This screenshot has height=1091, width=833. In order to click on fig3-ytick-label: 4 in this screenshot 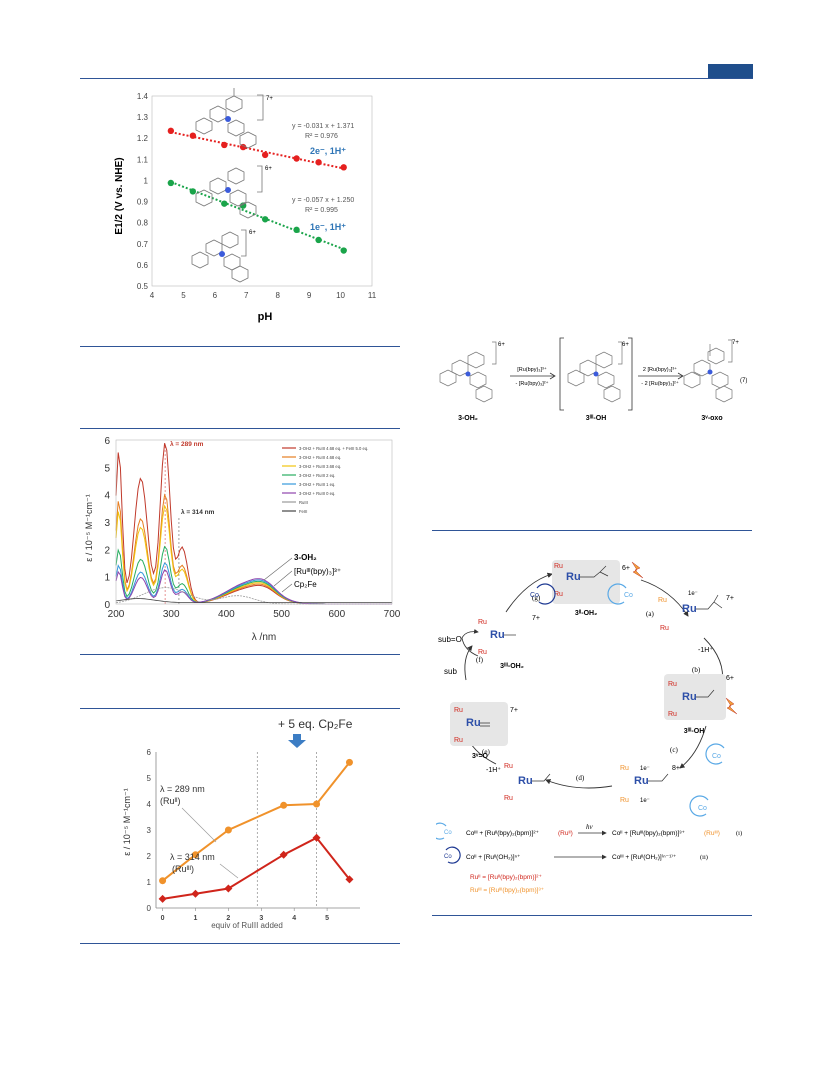, I will do `click(149, 804)`.